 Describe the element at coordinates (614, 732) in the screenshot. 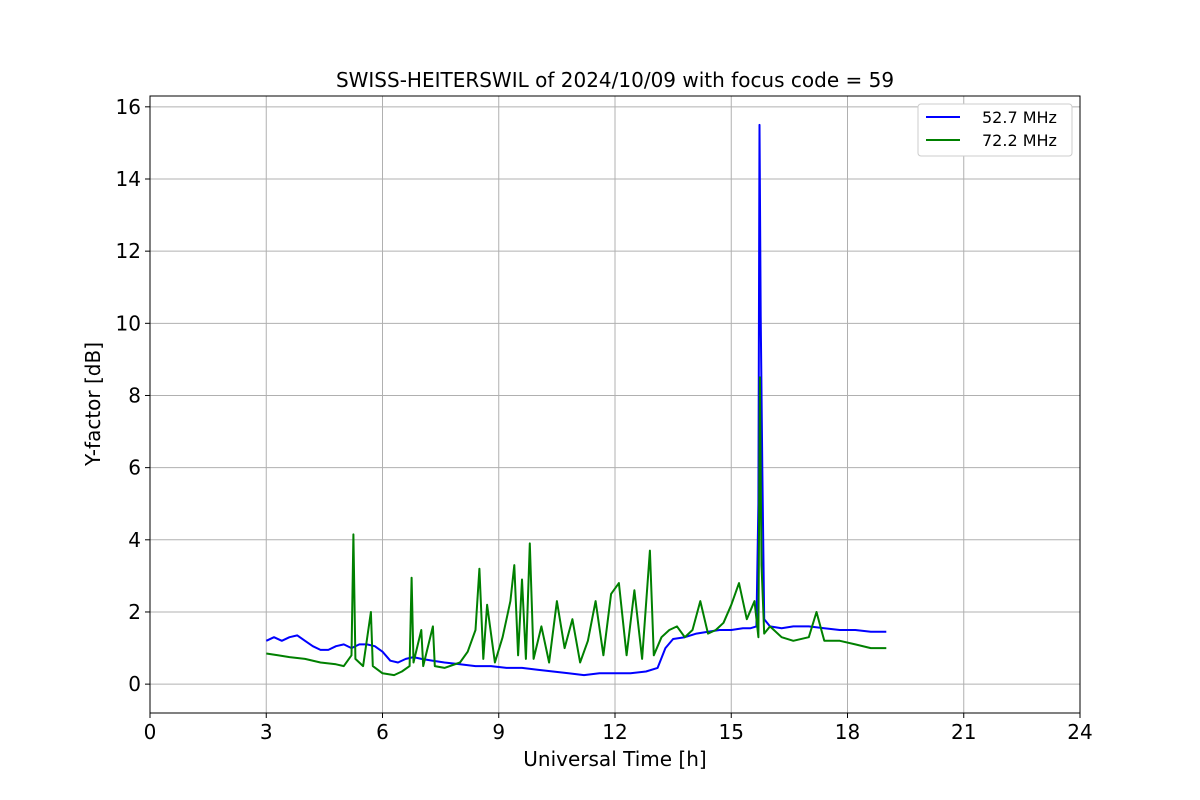

I see `x-tick-label: 12` at that location.